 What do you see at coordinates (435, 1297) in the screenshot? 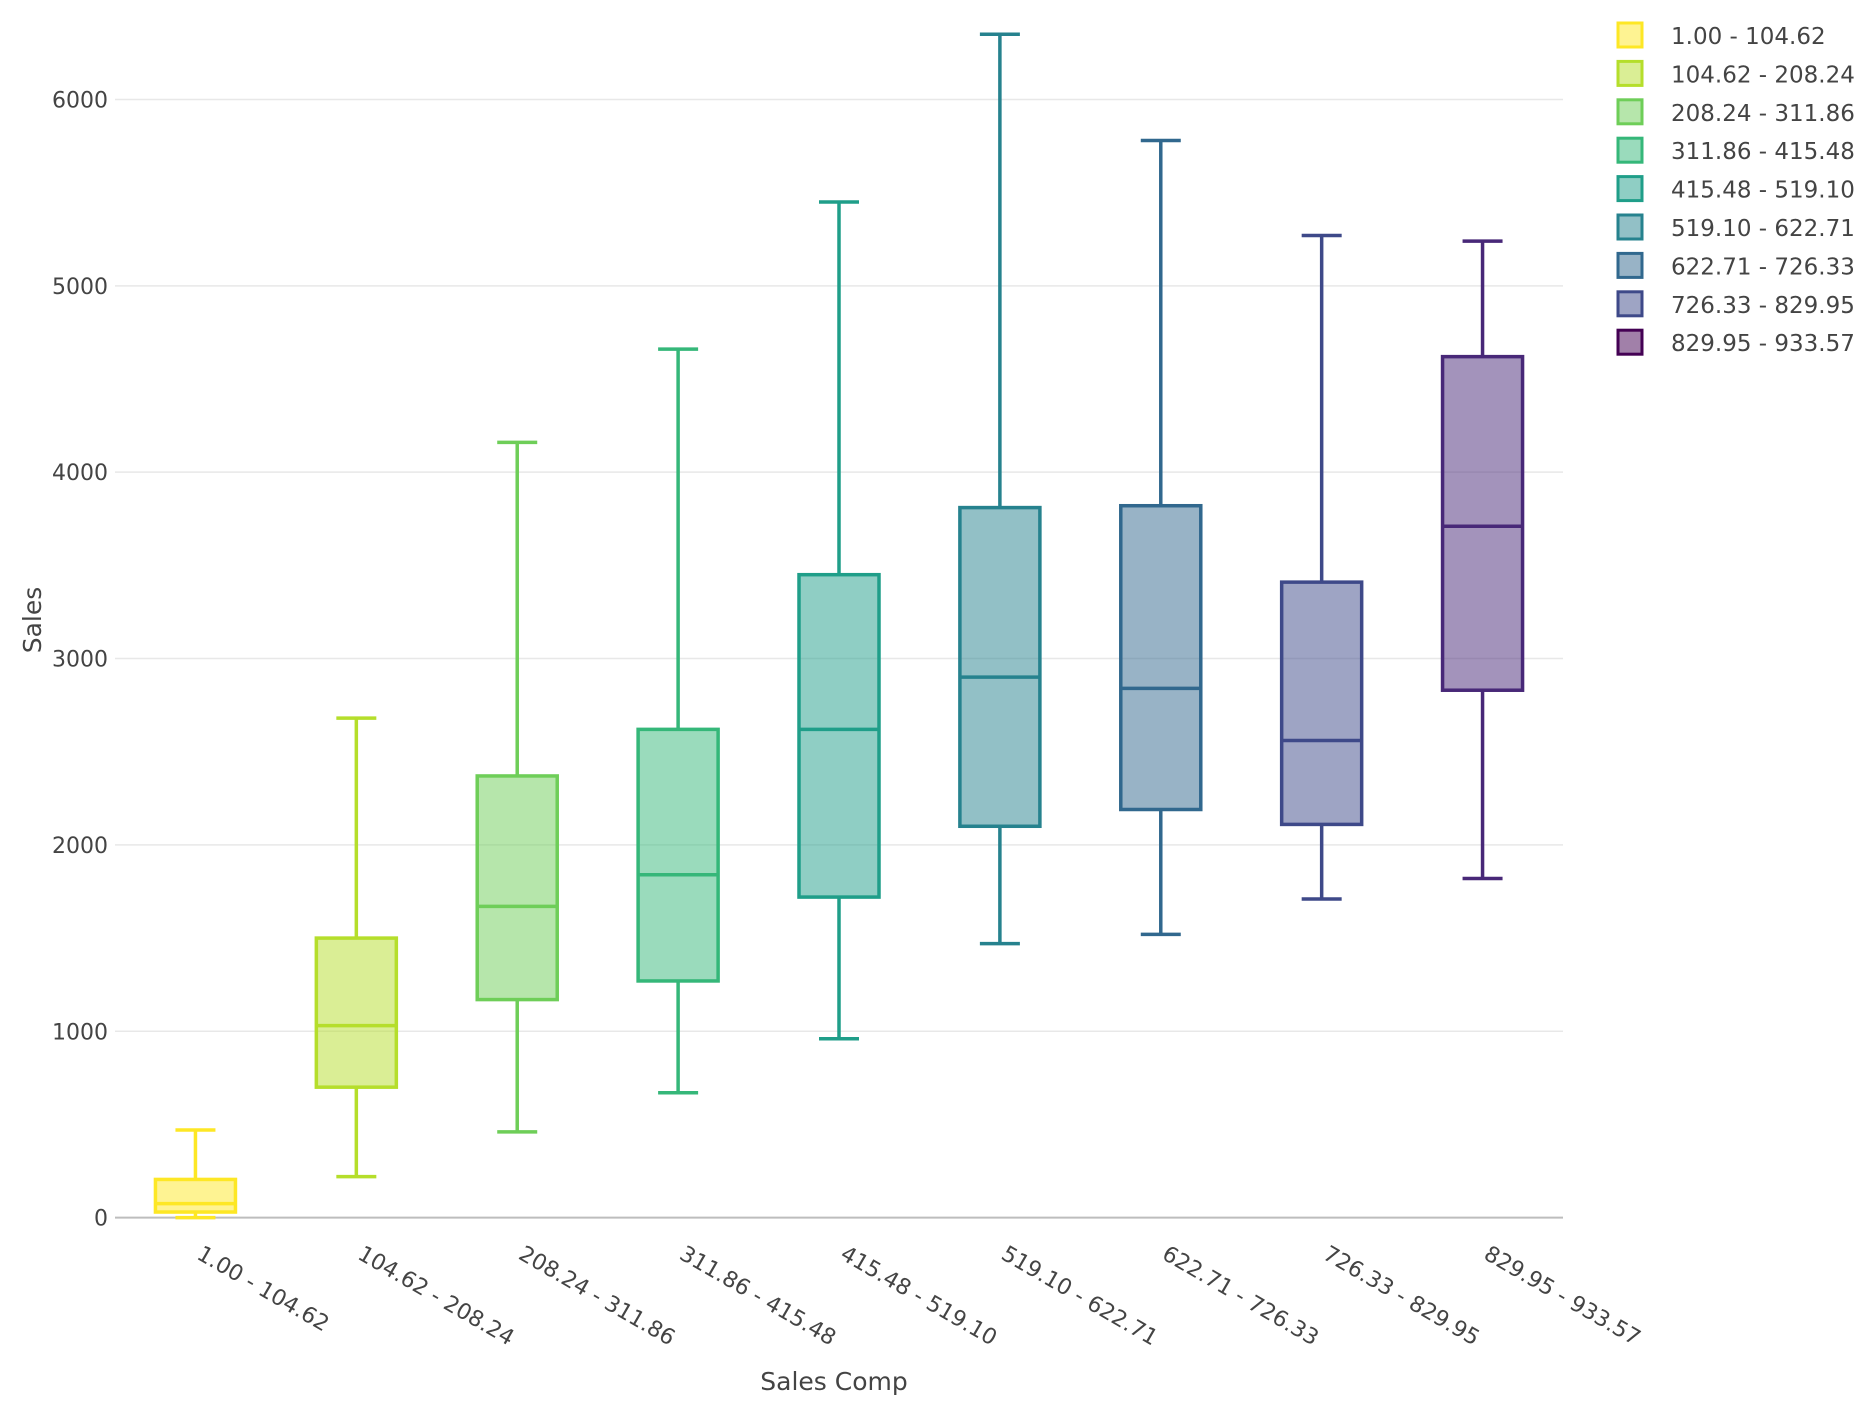
I see `x-tick-label: 104.62 - 208.24` at bounding box center [435, 1297].